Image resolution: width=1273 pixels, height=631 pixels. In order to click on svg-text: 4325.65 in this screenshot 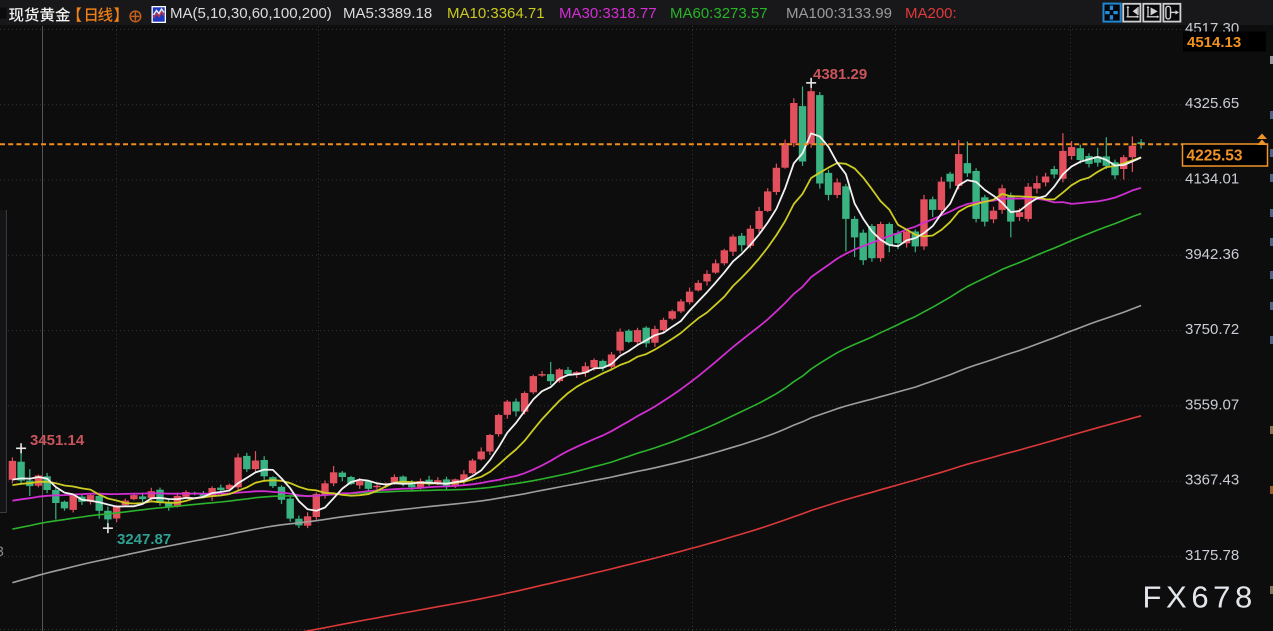, I will do `click(1212, 103)`.